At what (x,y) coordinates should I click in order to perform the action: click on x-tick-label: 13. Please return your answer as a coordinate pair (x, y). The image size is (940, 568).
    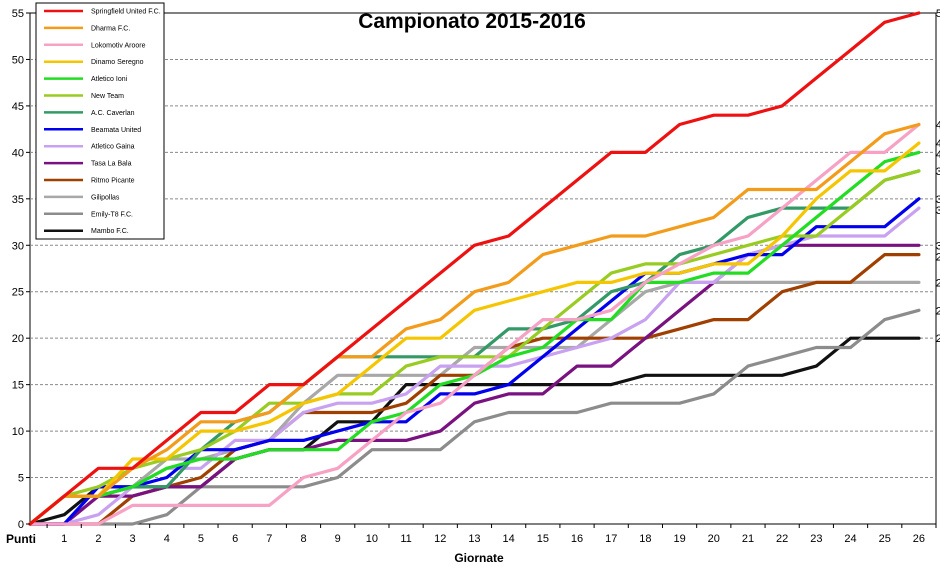
    Looking at the image, I should click on (474, 539).